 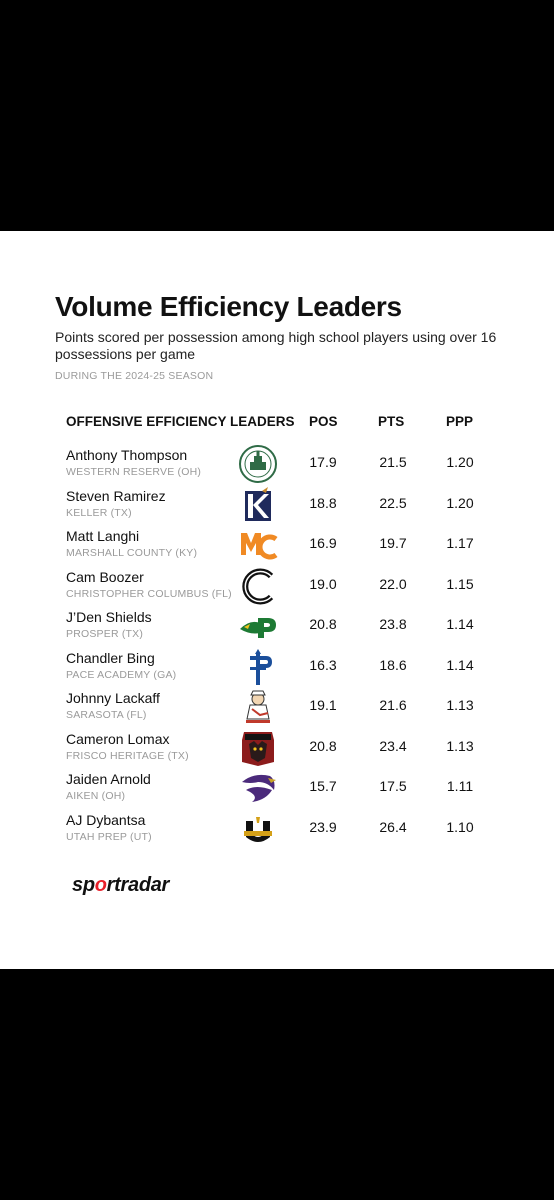 What do you see at coordinates (116, 495) in the screenshot?
I see `player-name: Steven Ramirez` at bounding box center [116, 495].